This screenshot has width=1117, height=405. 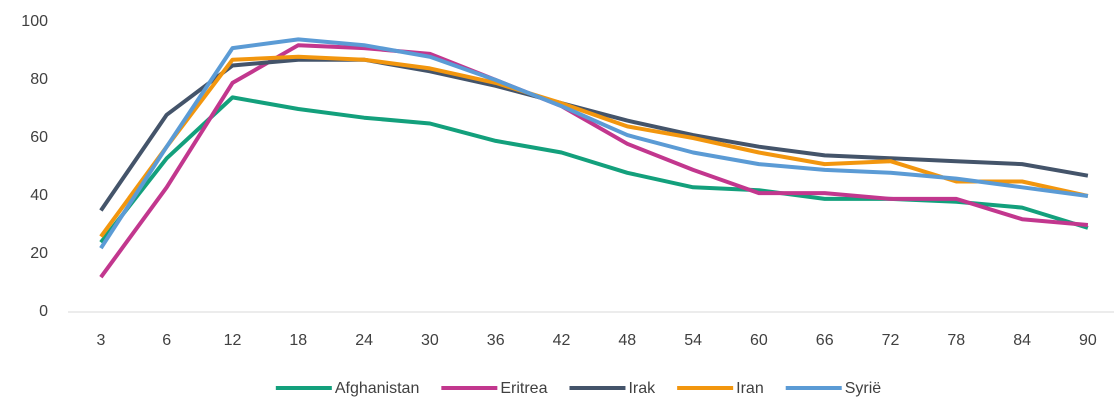 I want to click on x-tick-label: 66, so click(x=825, y=340).